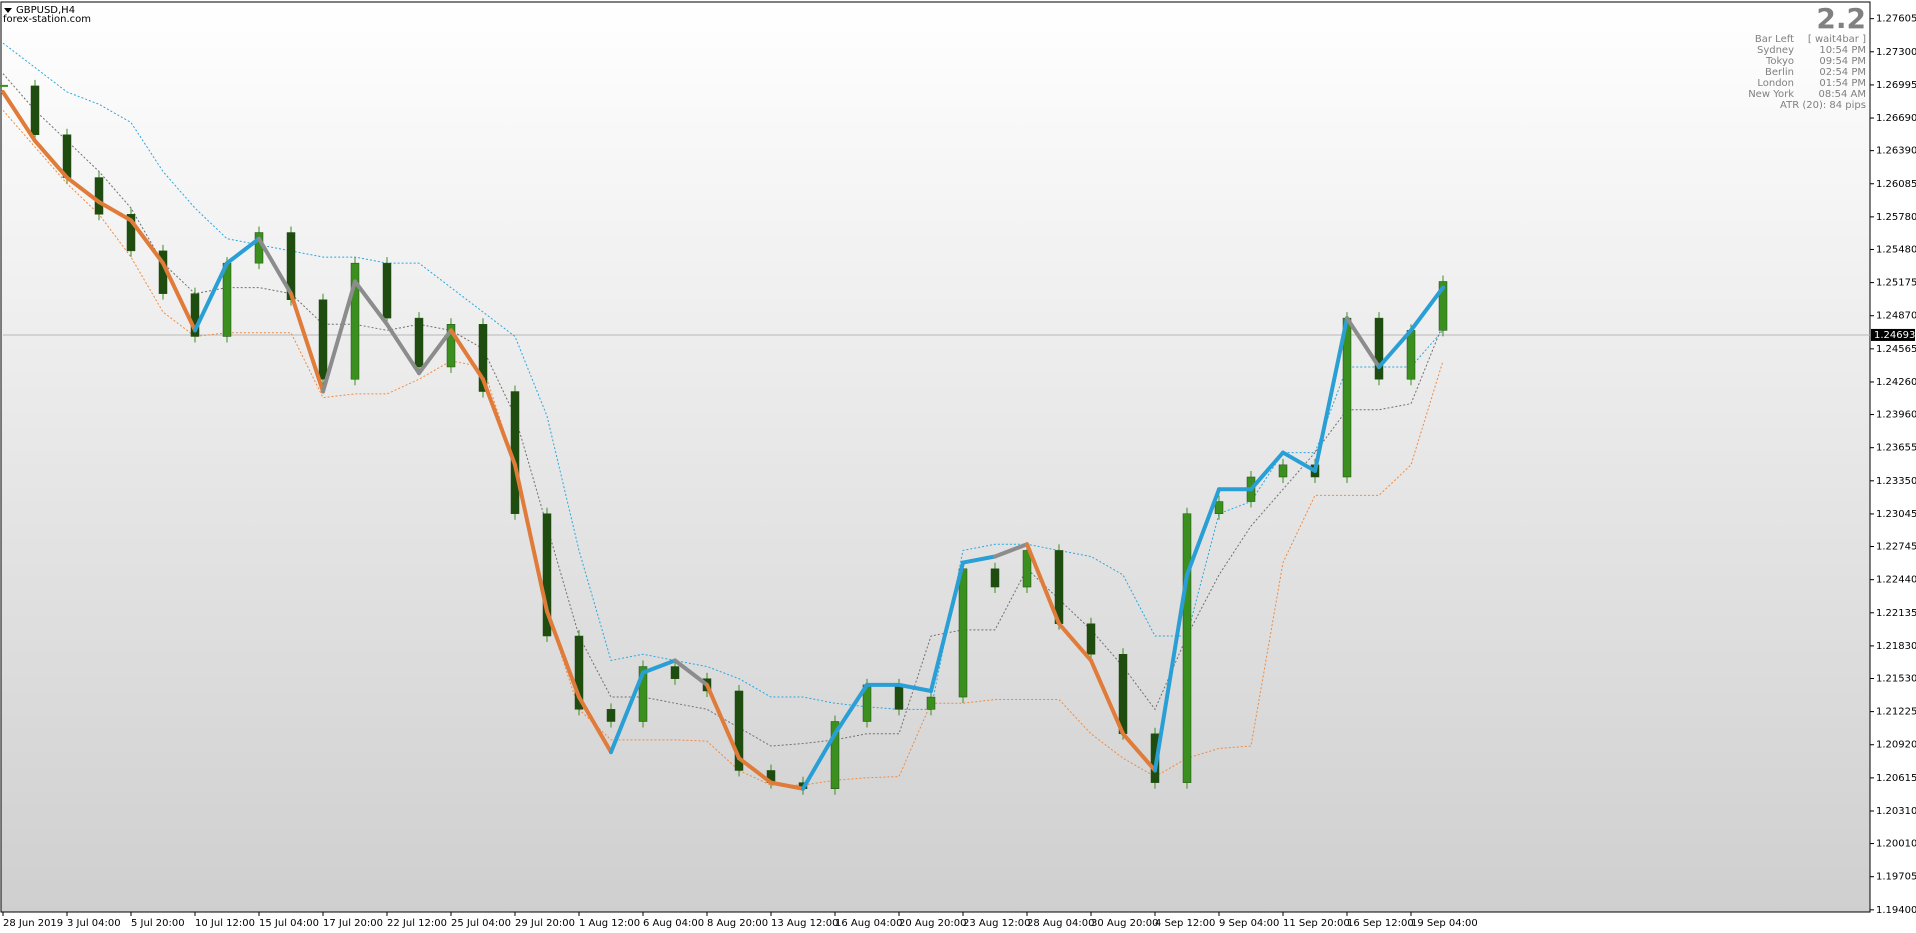 The width and height of the screenshot is (1916, 933). What do you see at coordinates (1842, 50) in the screenshot?
I see `info-value: 10:54 PM` at bounding box center [1842, 50].